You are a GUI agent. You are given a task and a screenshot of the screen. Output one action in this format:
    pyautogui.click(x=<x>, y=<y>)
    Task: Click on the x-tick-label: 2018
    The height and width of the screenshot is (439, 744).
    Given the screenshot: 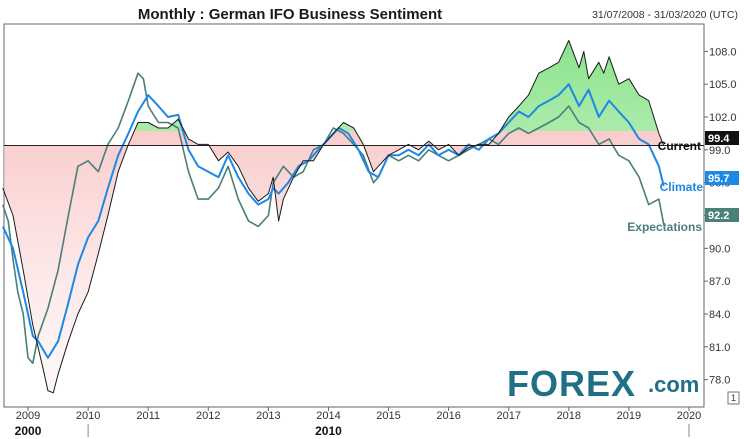 What is the action you would take?
    pyautogui.click(x=569, y=416)
    